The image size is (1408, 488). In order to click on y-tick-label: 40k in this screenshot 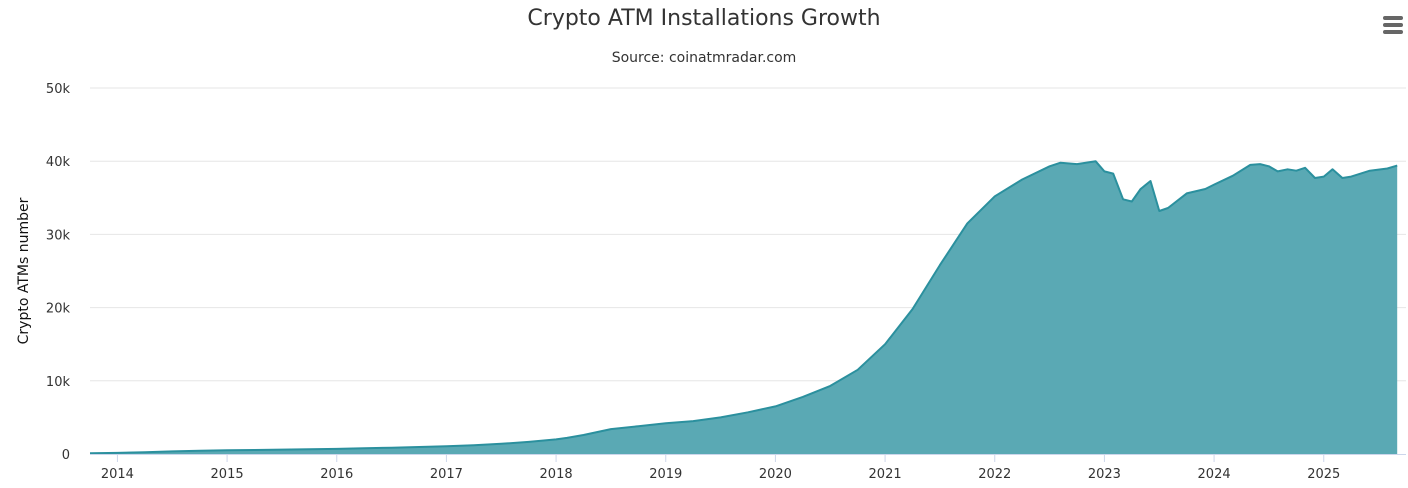, I will do `click(58, 162)`.